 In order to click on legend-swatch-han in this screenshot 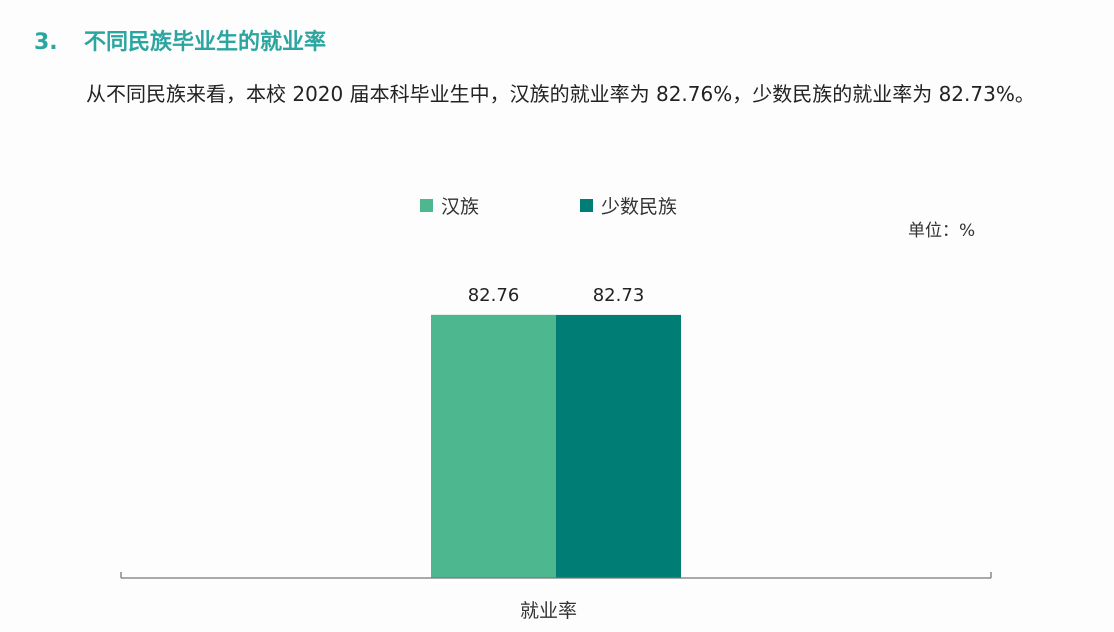, I will do `click(426, 205)`.